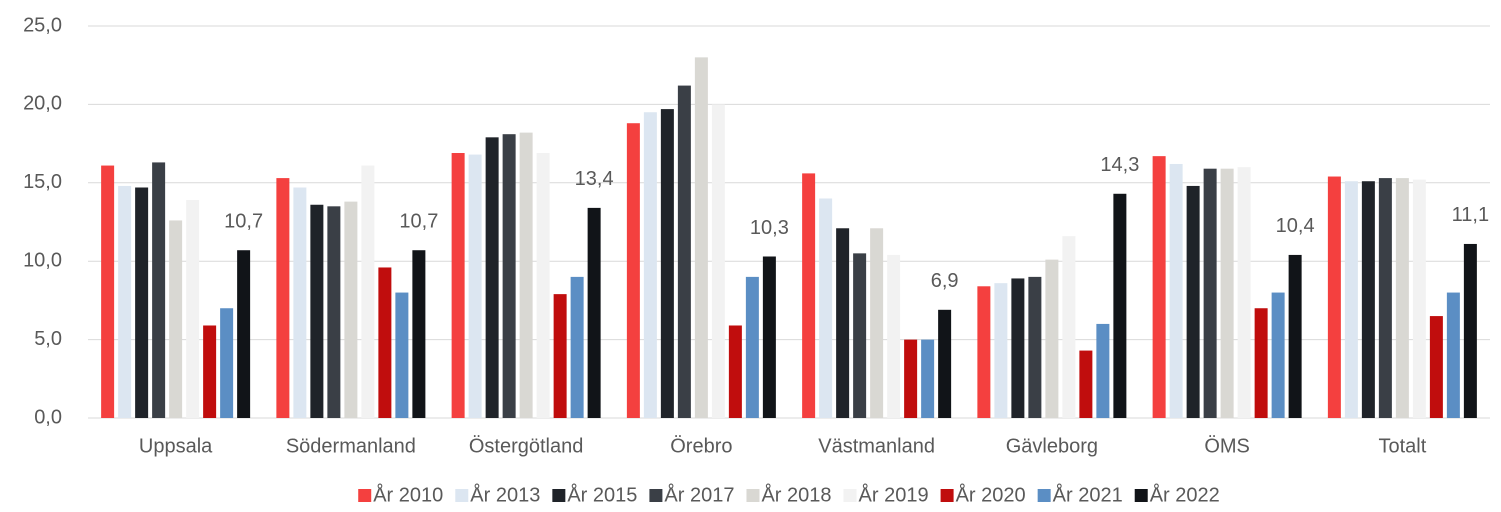 Image resolution: width=1501 pixels, height=512 pixels. Describe the element at coordinates (1470, 215) in the screenshot. I see `data-label: 11,1` at that location.